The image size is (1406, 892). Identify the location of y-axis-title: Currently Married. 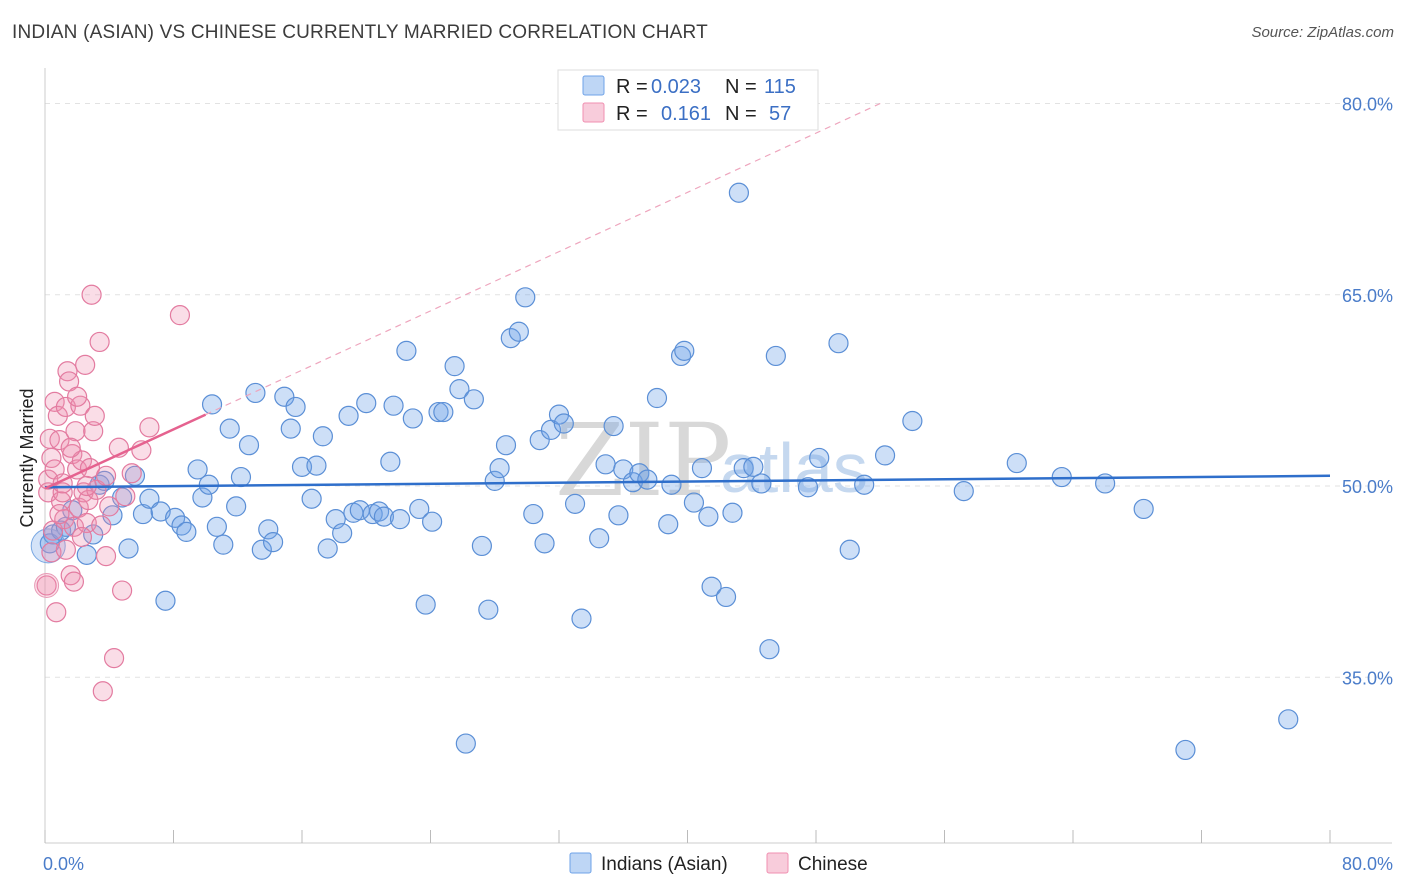
(27, 457).